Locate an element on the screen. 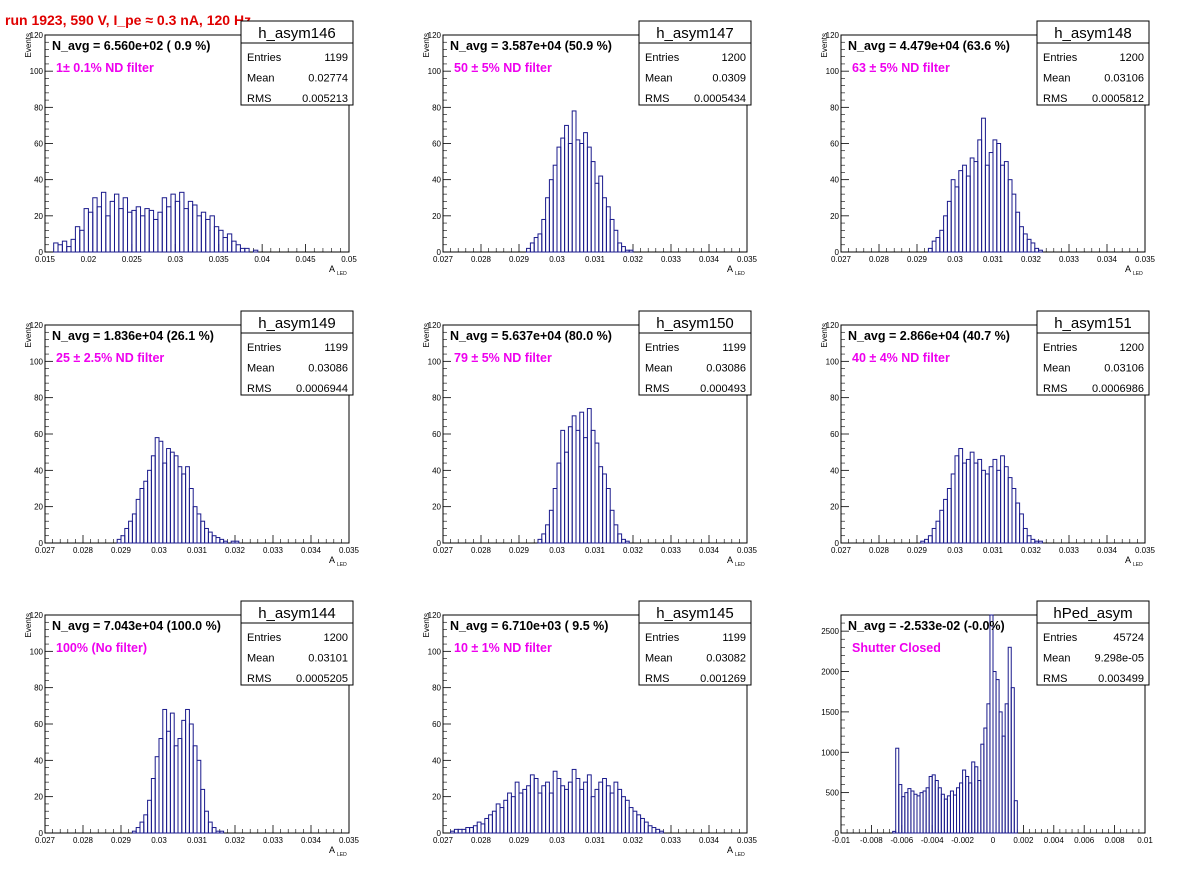 This screenshot has height=872, width=1196. y-tick-label: 100 is located at coordinates (37, 651).